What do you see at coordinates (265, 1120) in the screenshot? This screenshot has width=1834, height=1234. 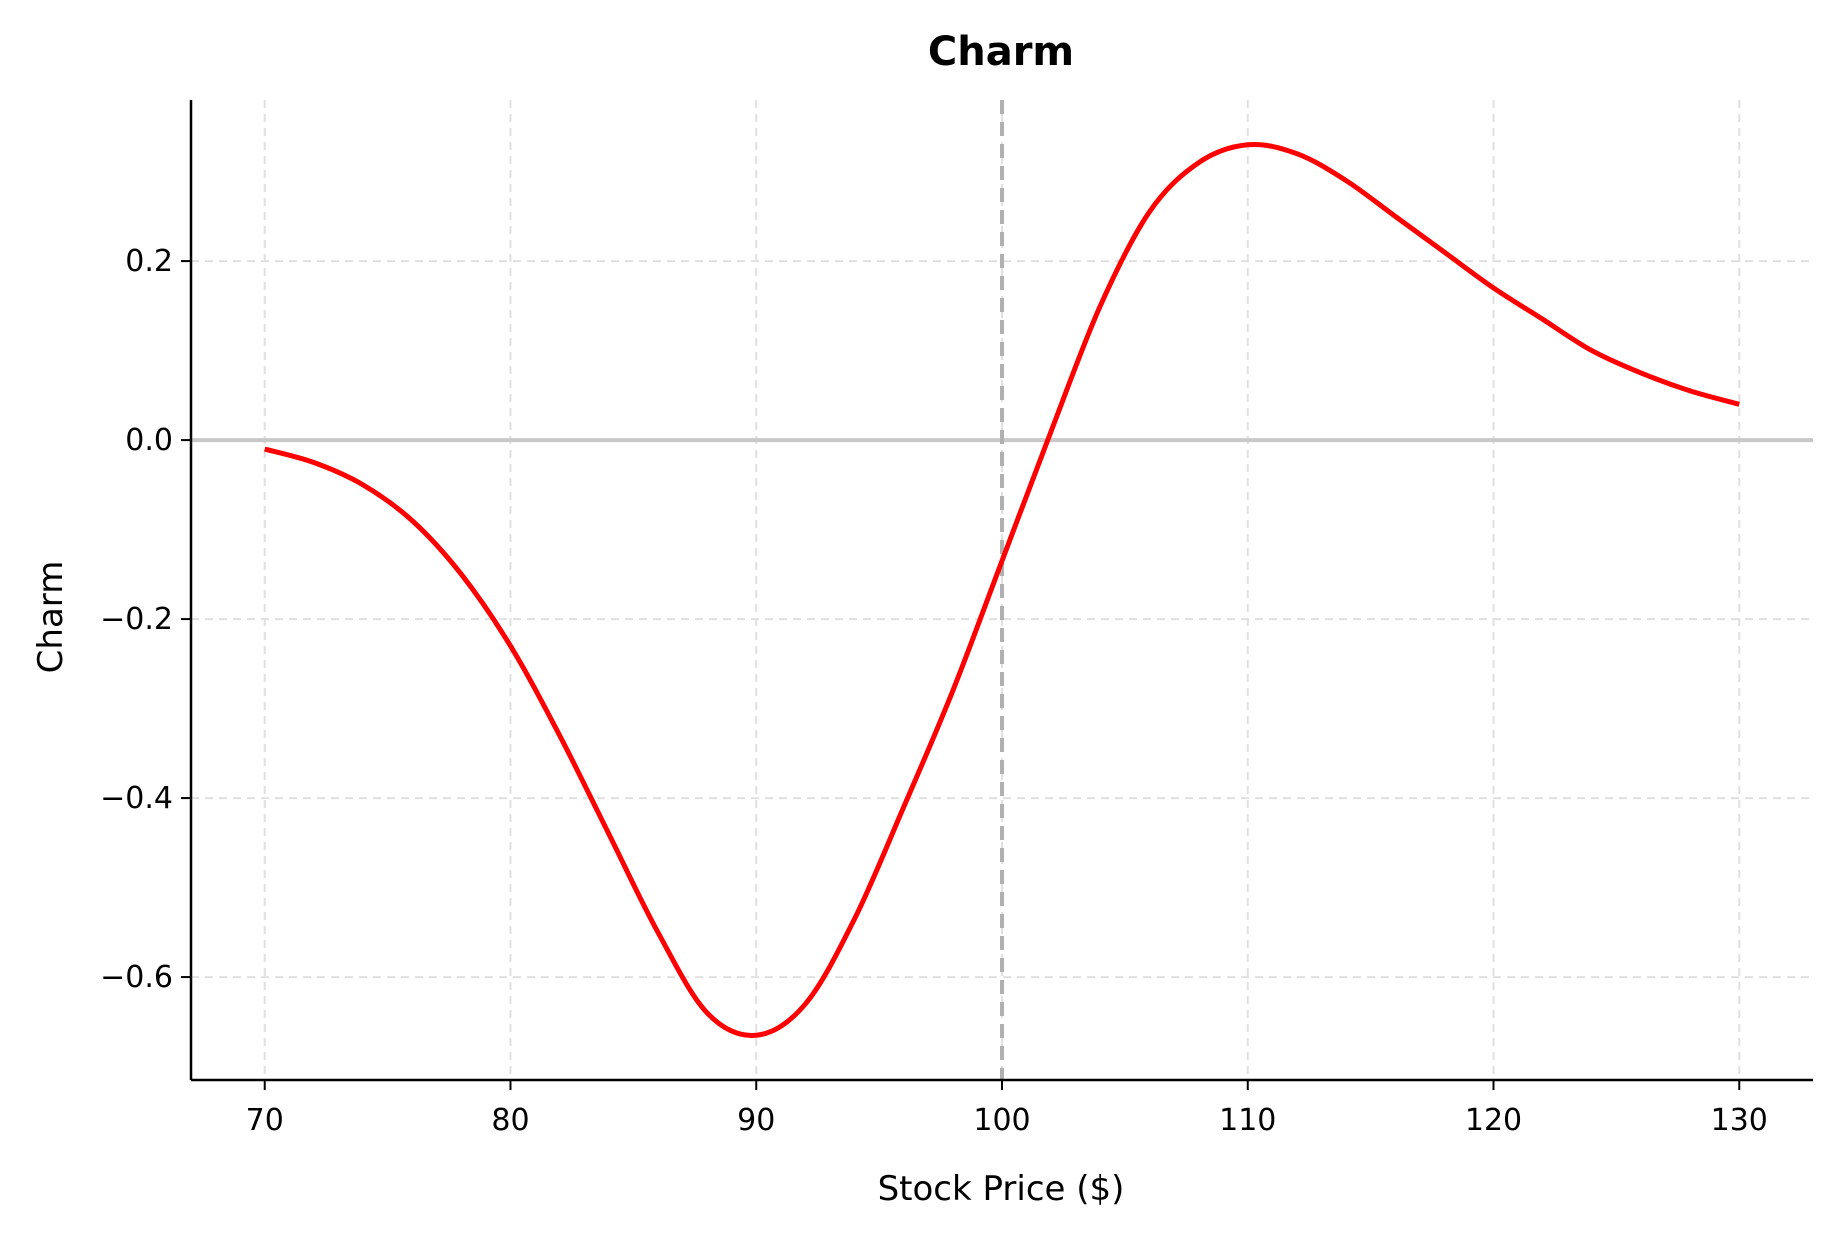 I see `x-tick-label: 70` at bounding box center [265, 1120].